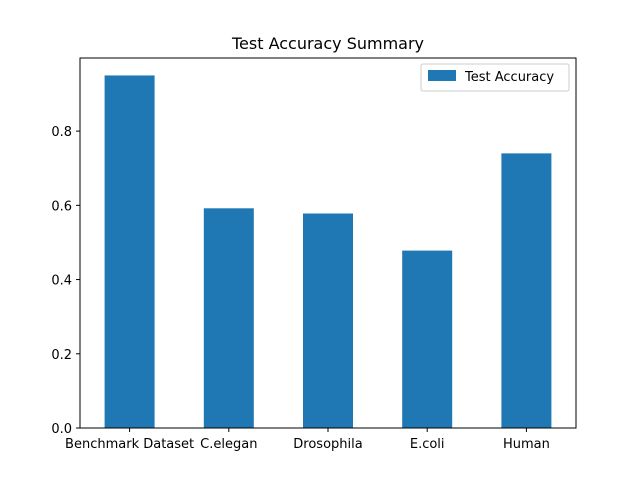 Image resolution: width=640 pixels, height=480 pixels. Describe the element at coordinates (427, 444) in the screenshot. I see `x-tick-label: E.coli` at that location.